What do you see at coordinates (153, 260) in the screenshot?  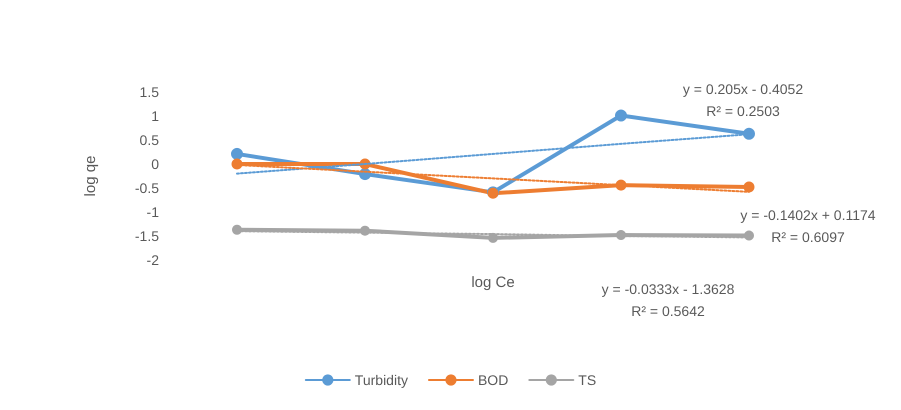 I see `y-tick-label: -2` at bounding box center [153, 260].